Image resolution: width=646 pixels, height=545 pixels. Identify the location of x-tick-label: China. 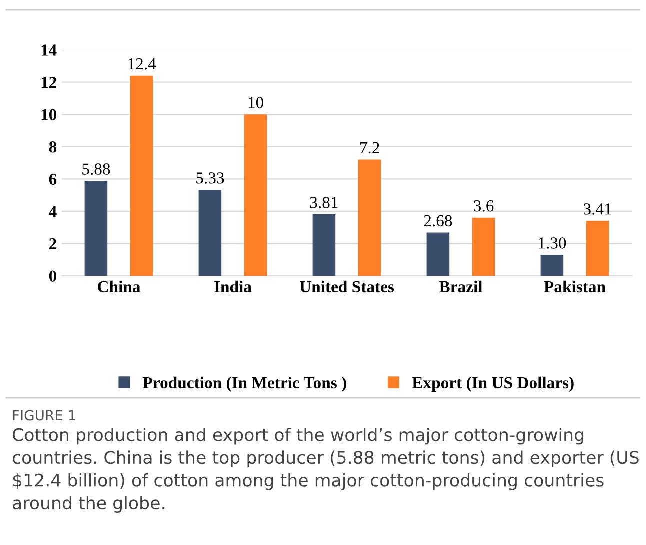
(119, 286).